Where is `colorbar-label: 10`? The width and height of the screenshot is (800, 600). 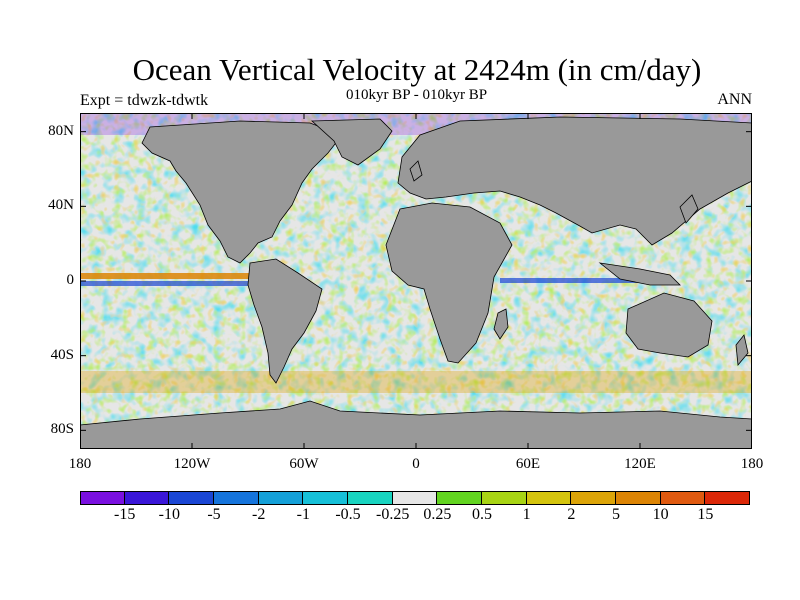
colorbar-label: 10 is located at coordinates (660, 514).